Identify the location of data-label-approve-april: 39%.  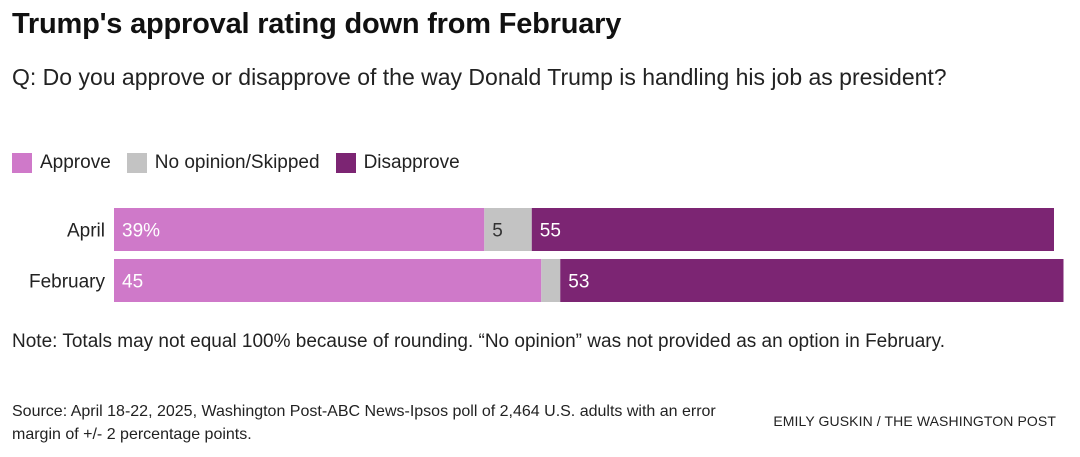
(141, 231).